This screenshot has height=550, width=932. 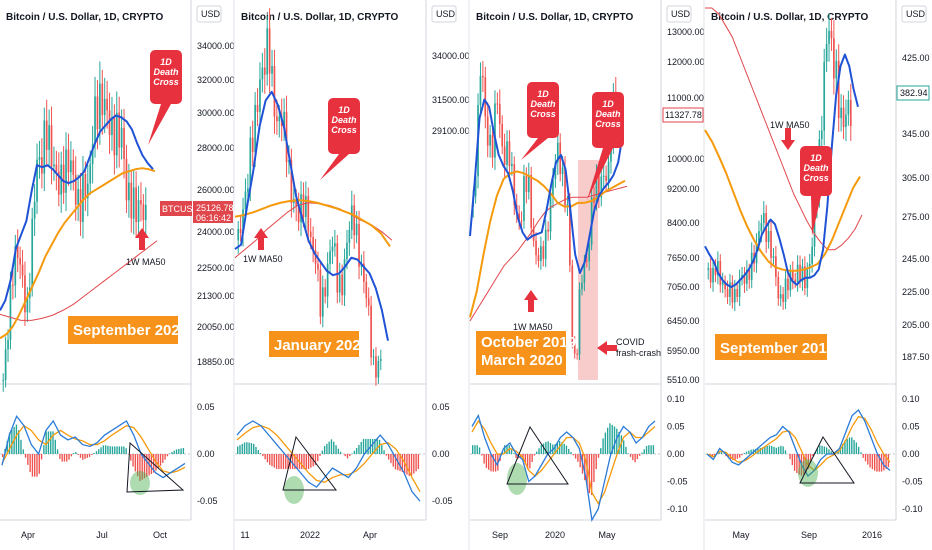 I want to click on callout-text-line: 1D, so click(x=166, y=62).